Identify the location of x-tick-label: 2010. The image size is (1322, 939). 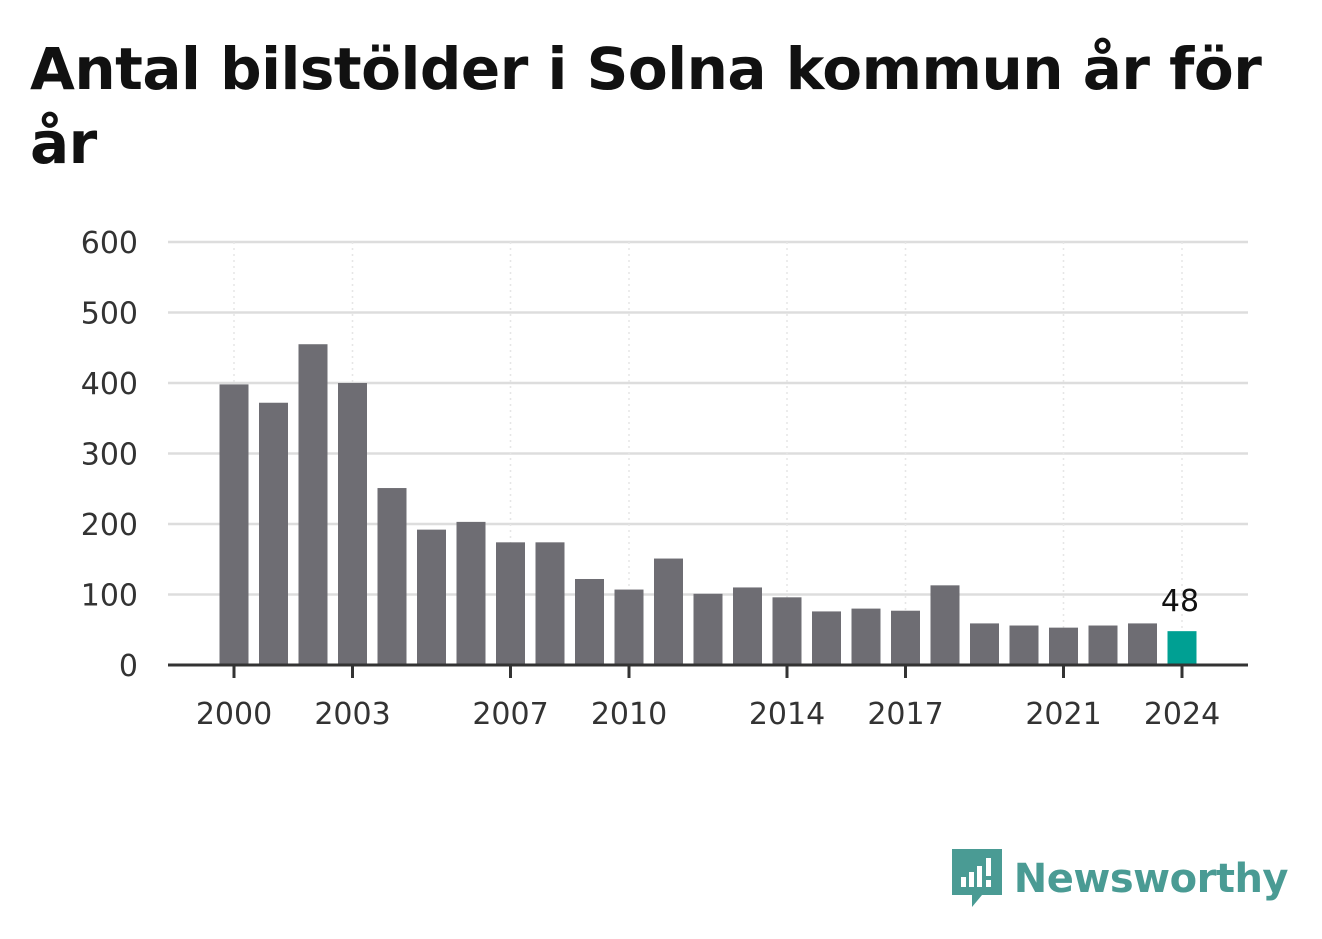
(629, 714).